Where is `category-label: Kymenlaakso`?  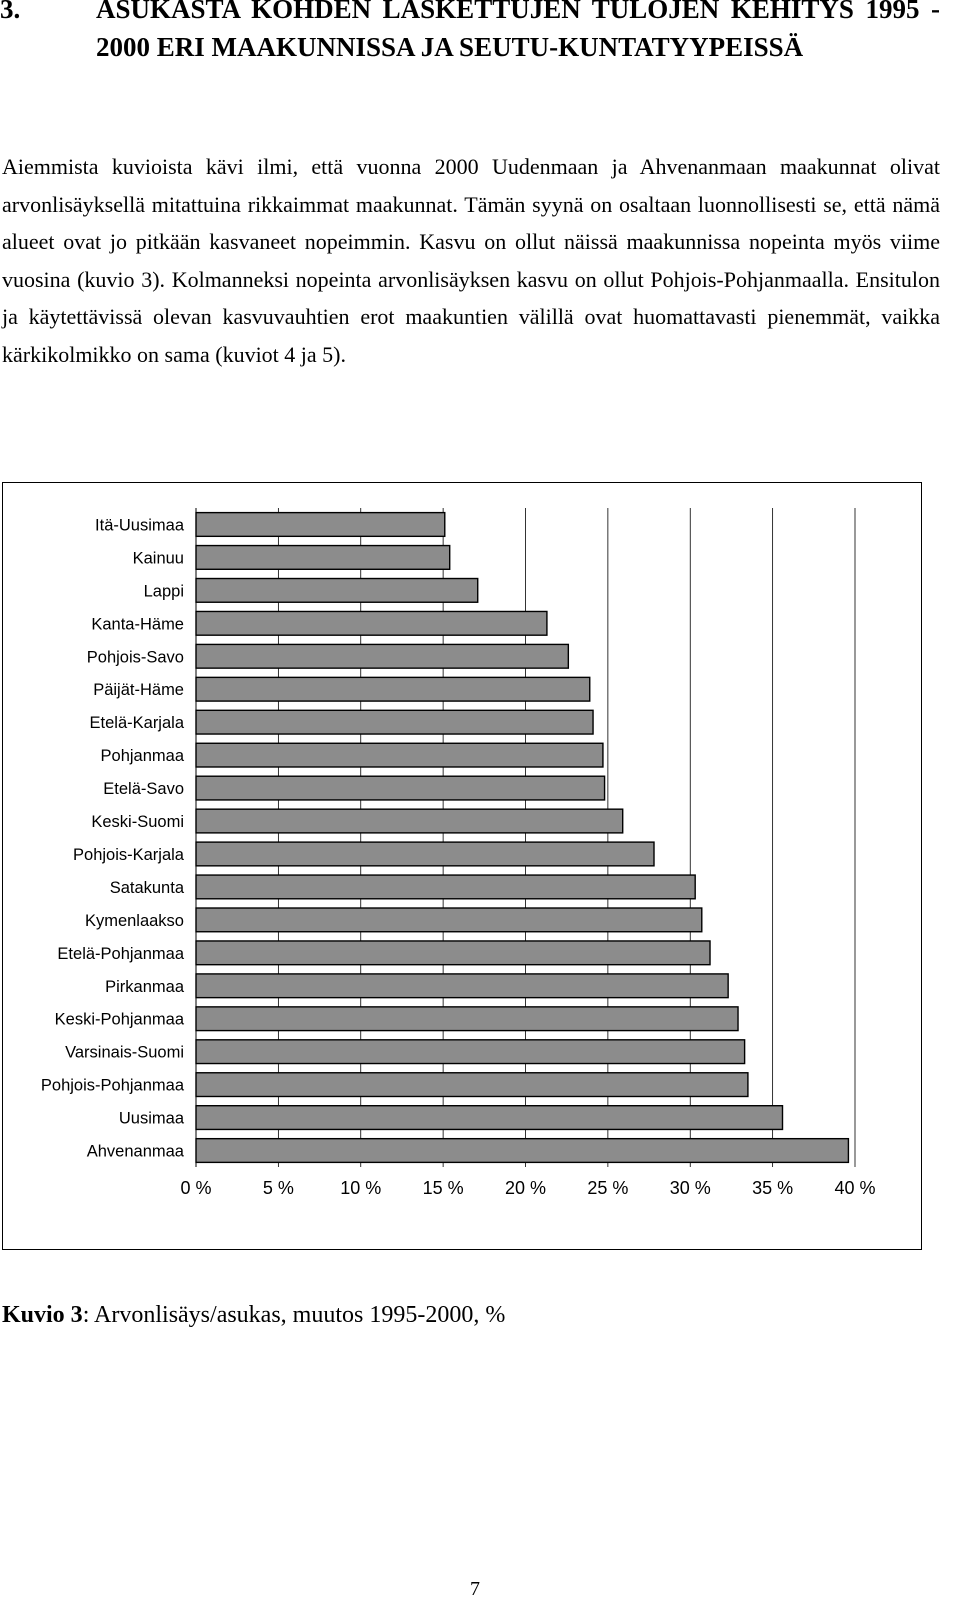 category-label: Kymenlaakso is located at coordinates (134, 921).